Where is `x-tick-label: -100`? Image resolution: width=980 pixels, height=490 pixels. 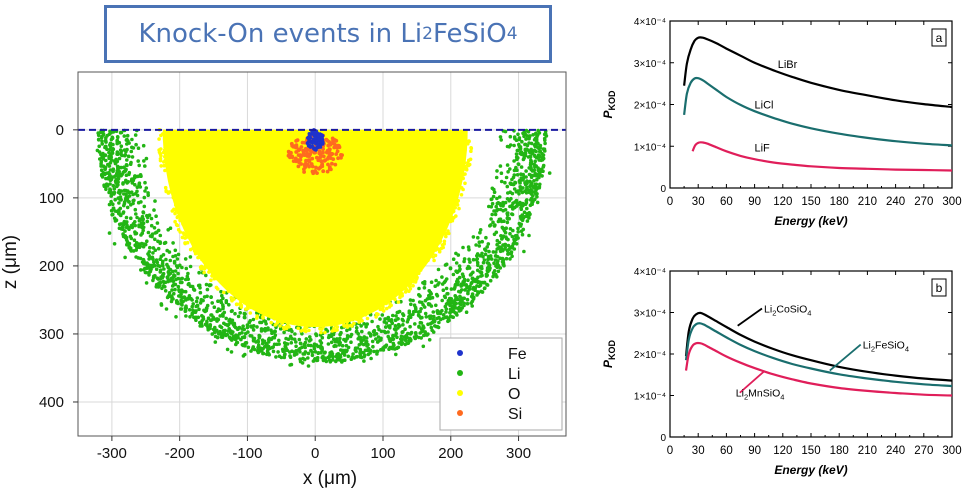
x-tick-label: -100 is located at coordinates (247, 453).